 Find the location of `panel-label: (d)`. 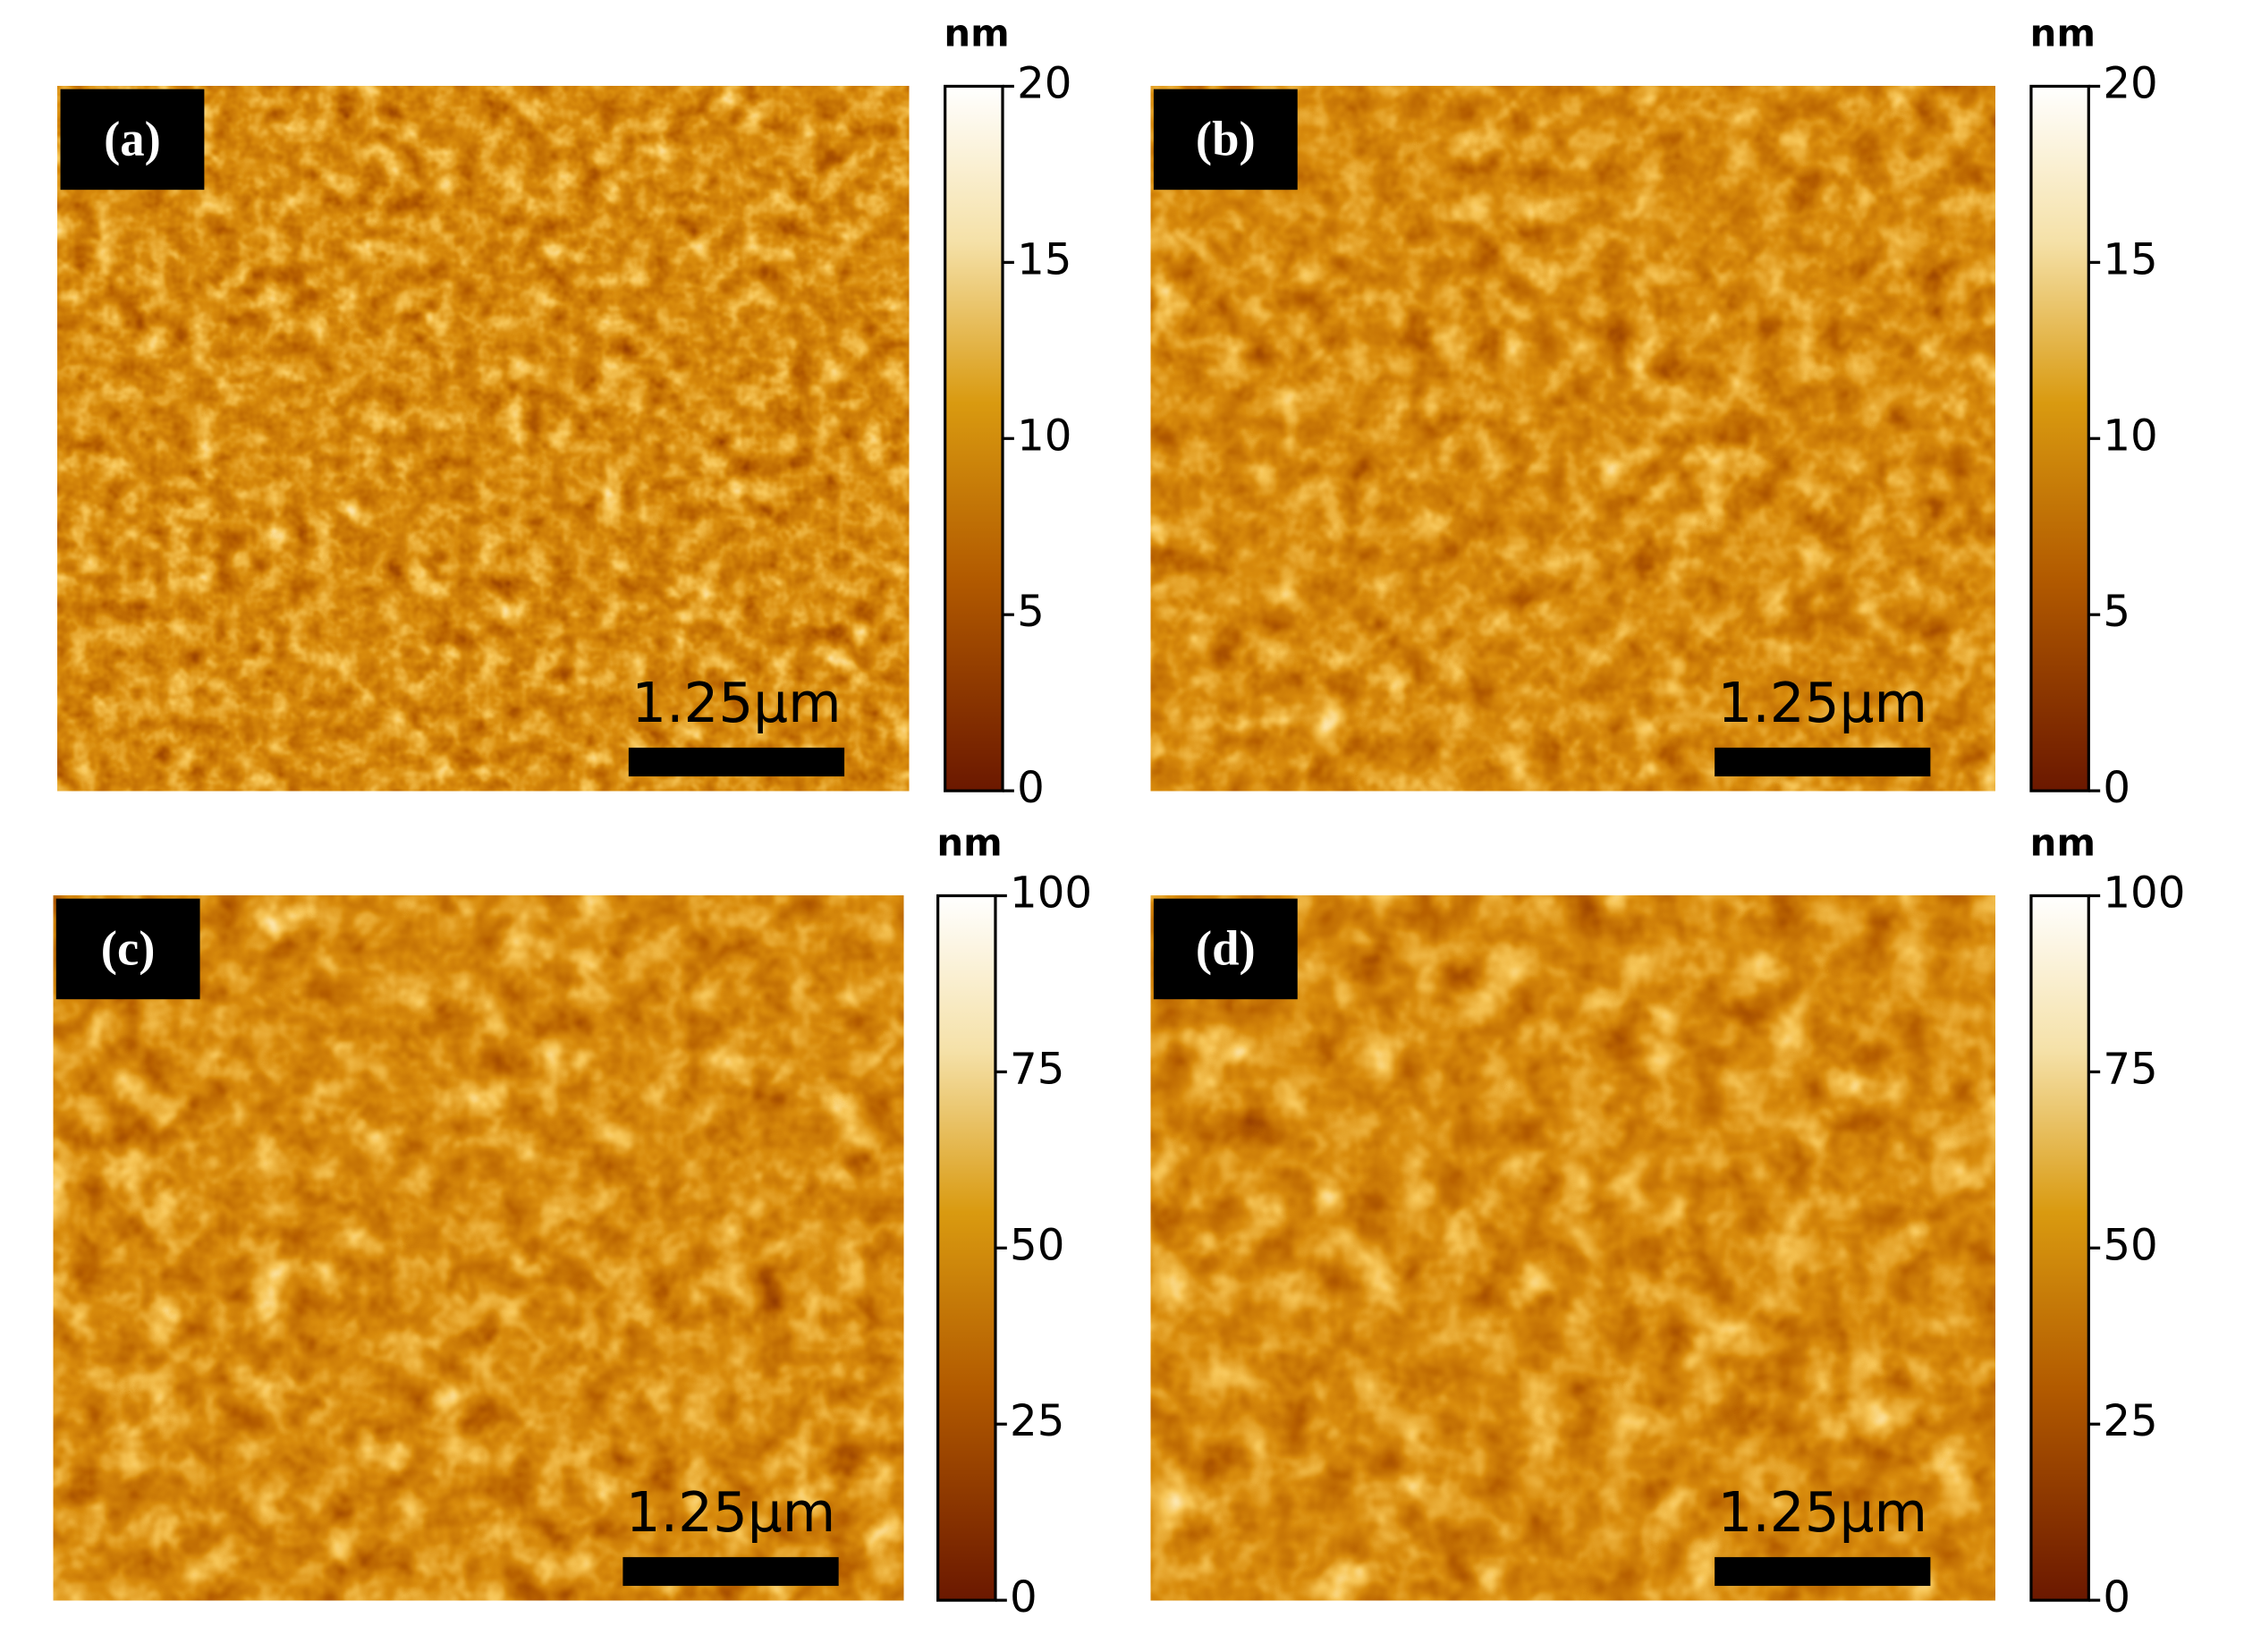

panel-label: (d) is located at coordinates (1226, 947).